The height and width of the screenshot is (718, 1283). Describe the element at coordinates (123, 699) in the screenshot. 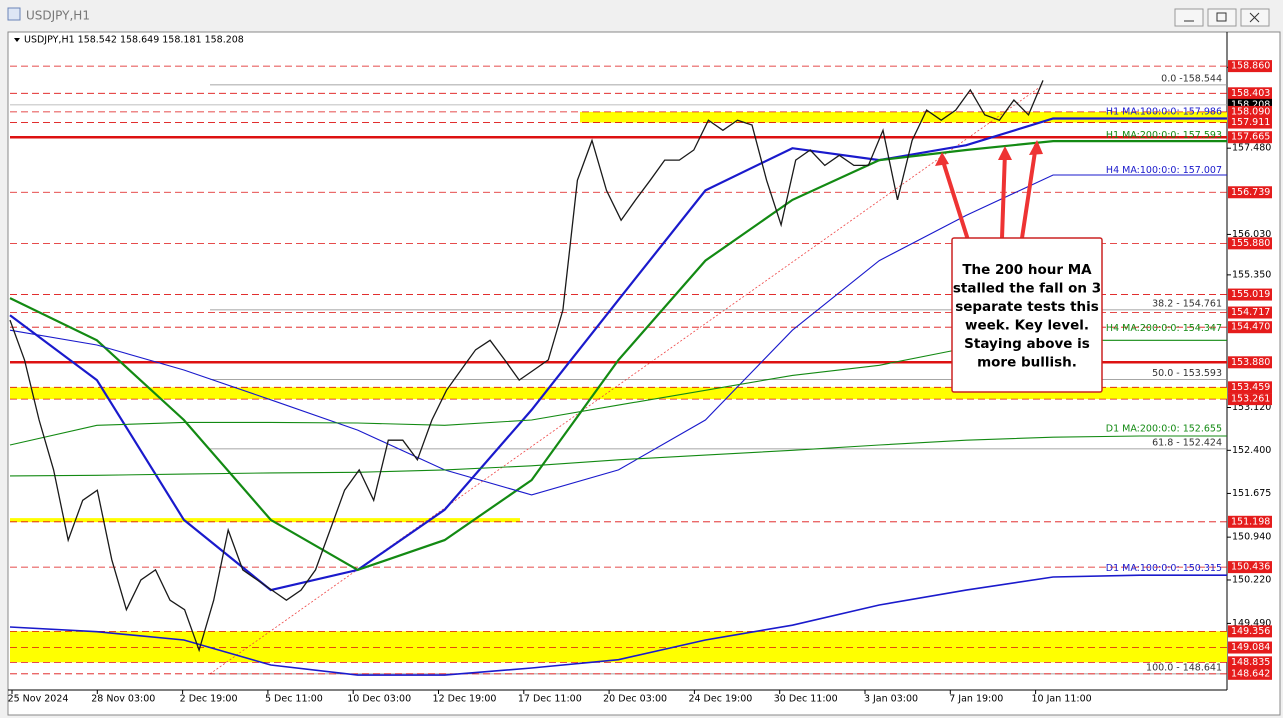

I see `x-tick-label: 28 Nov 03:00` at that location.